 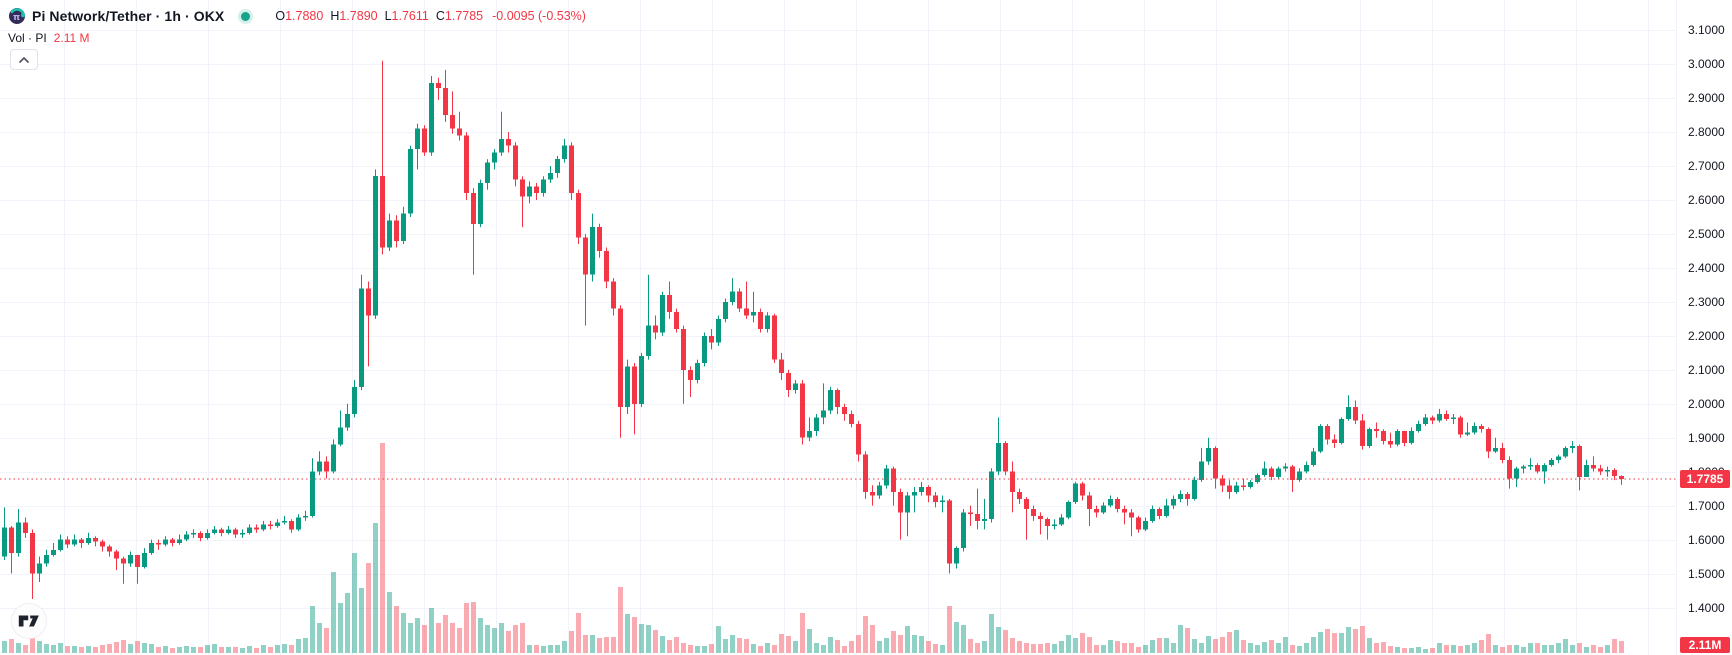 What do you see at coordinates (1706, 403) in the screenshot?
I see `price-tick-label: 2.0000` at bounding box center [1706, 403].